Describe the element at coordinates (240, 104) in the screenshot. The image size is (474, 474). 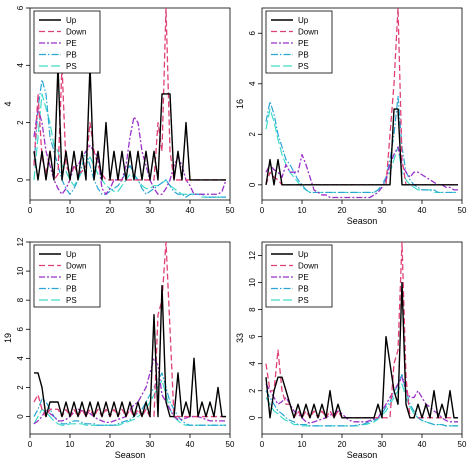
I see `y-axis-label: 16` at that location.